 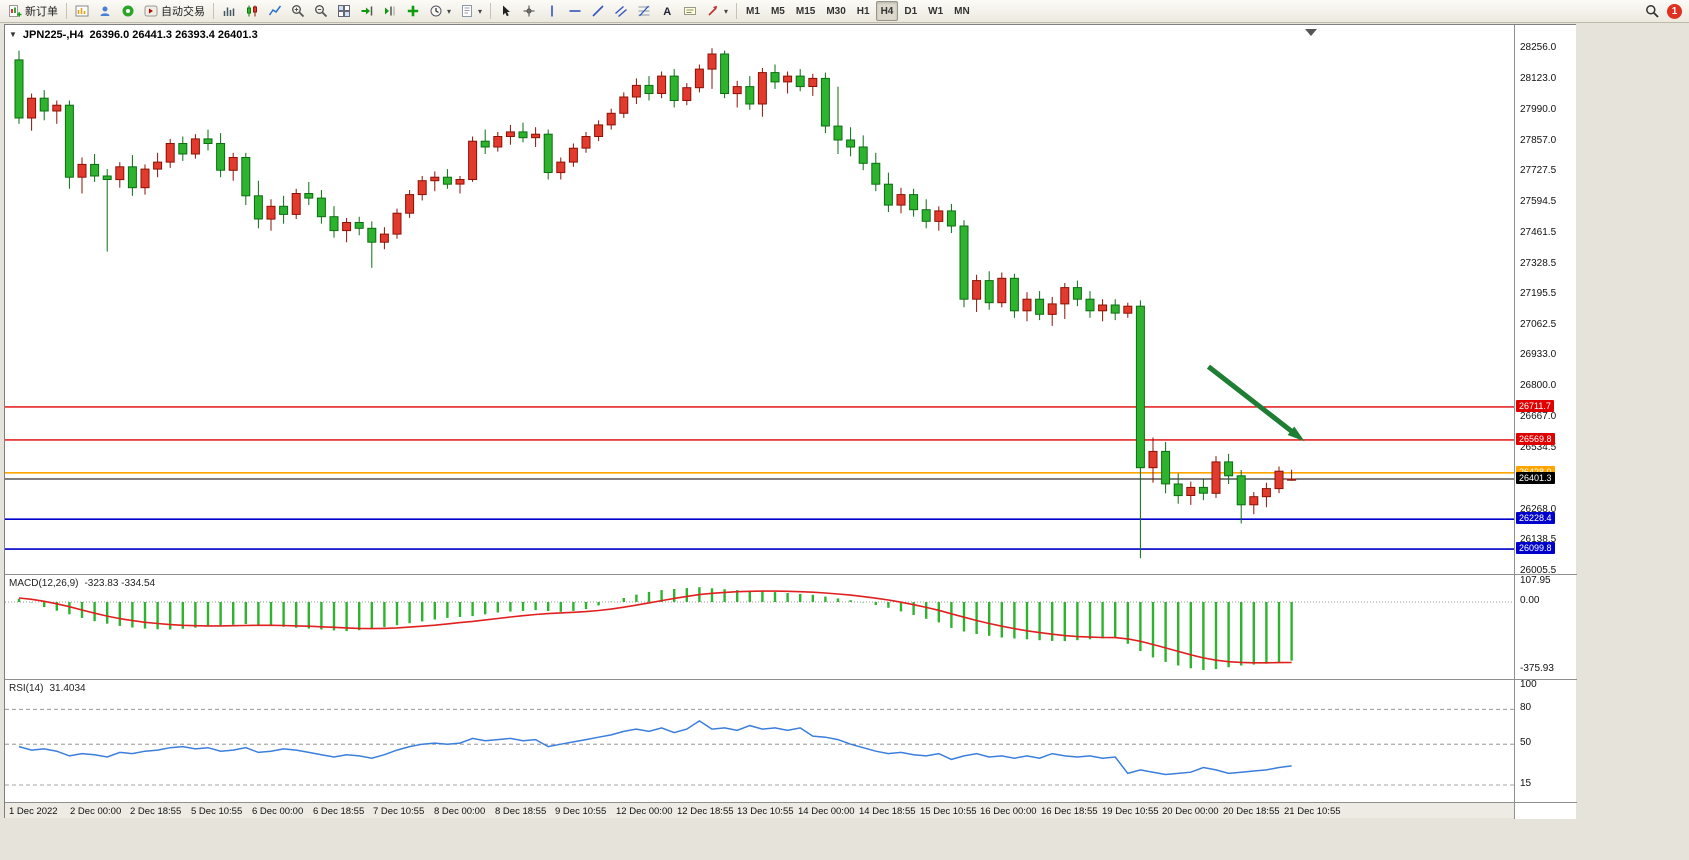 I want to click on templates-icon, so click(x=467, y=11).